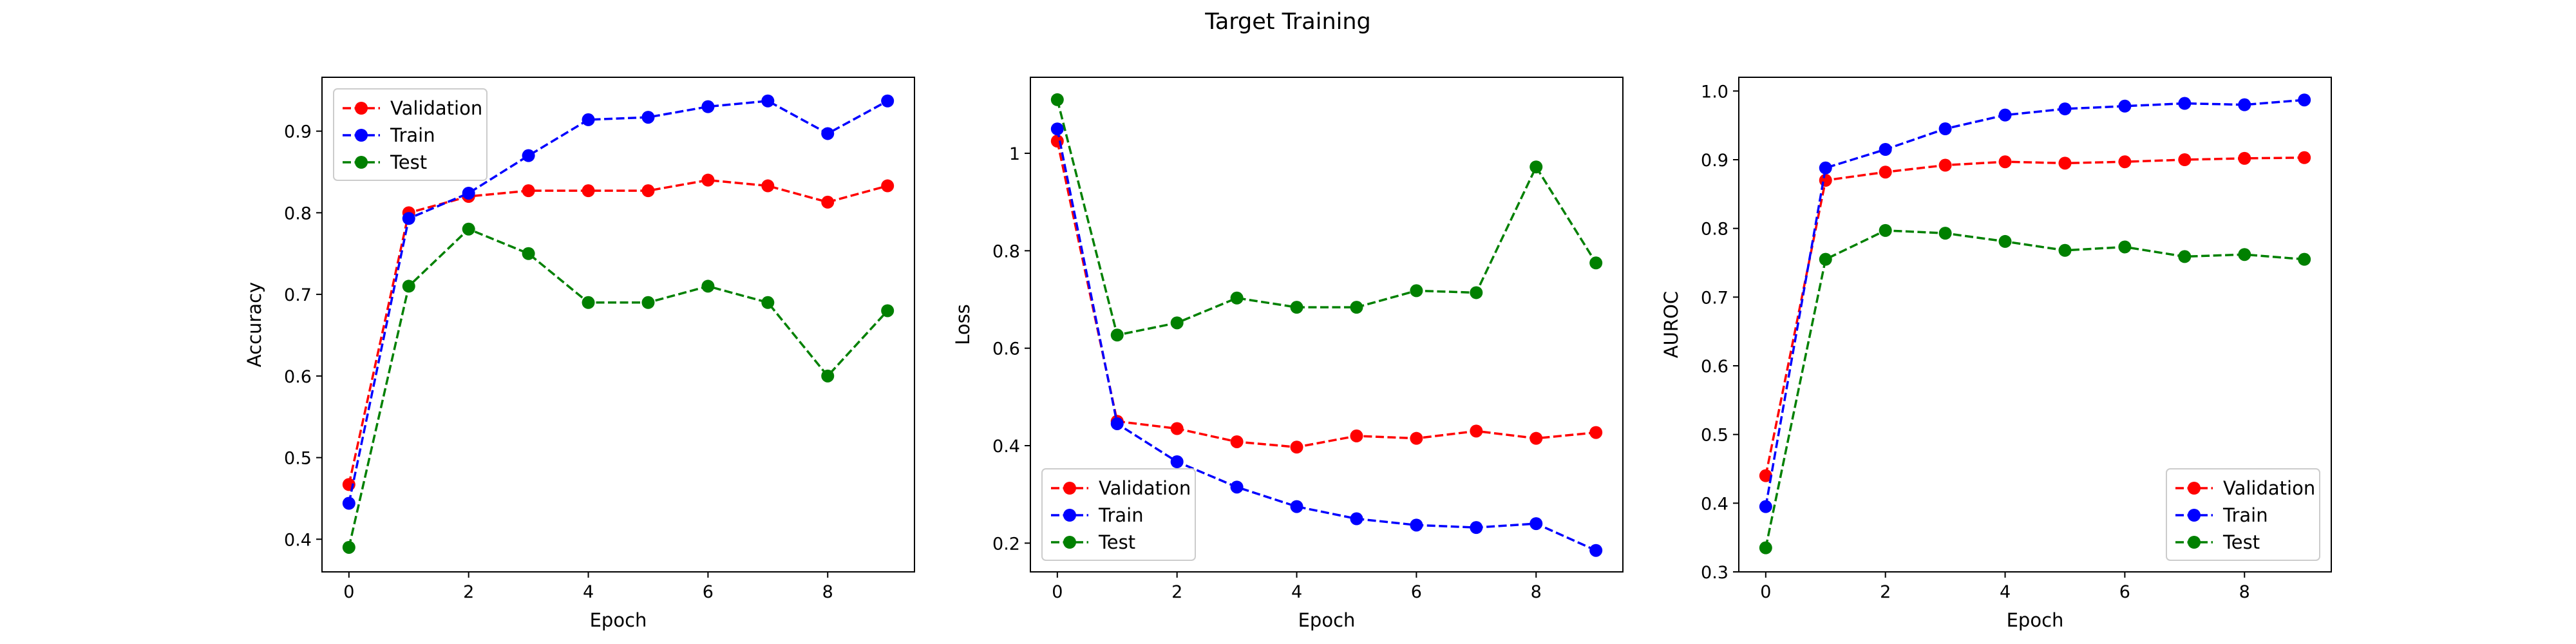 This screenshot has width=2576, height=644. I want to click on y-tick-label: 0.8, so click(1006, 251).